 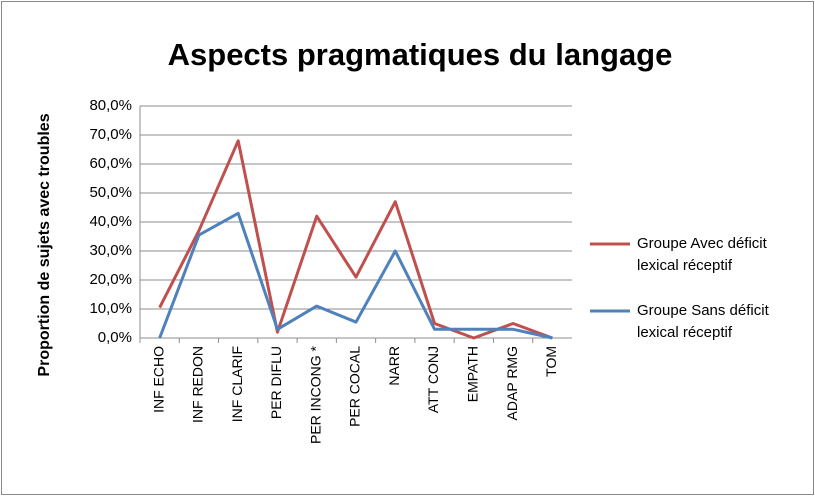 What do you see at coordinates (110, 163) in the screenshot?
I see `y-tick-label: 60,0%` at bounding box center [110, 163].